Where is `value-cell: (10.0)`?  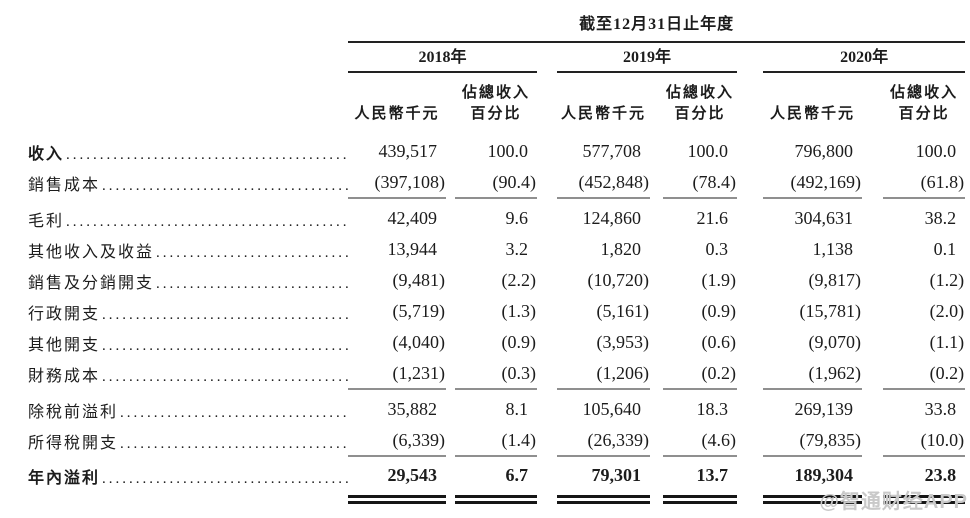 value-cell: (10.0) is located at coordinates (924, 441).